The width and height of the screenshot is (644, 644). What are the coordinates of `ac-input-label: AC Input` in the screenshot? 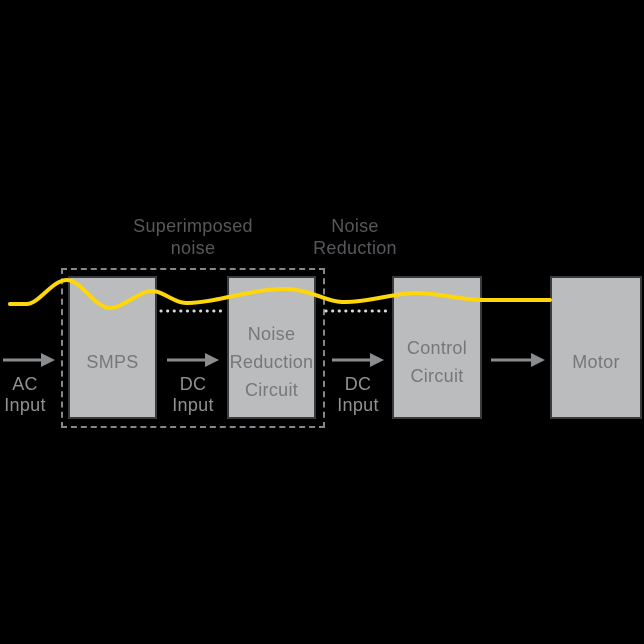 It's located at (25, 395).